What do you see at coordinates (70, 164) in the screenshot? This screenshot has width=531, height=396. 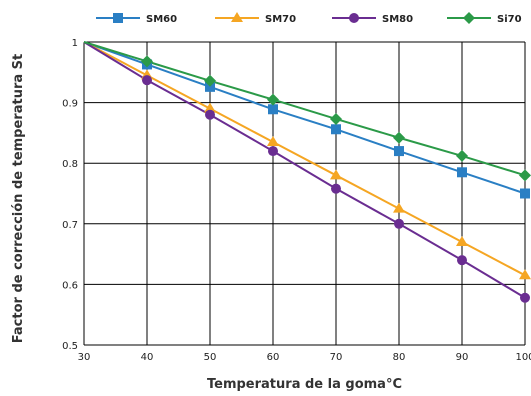 I see `y-tick-label: 0.8` at bounding box center [70, 164].